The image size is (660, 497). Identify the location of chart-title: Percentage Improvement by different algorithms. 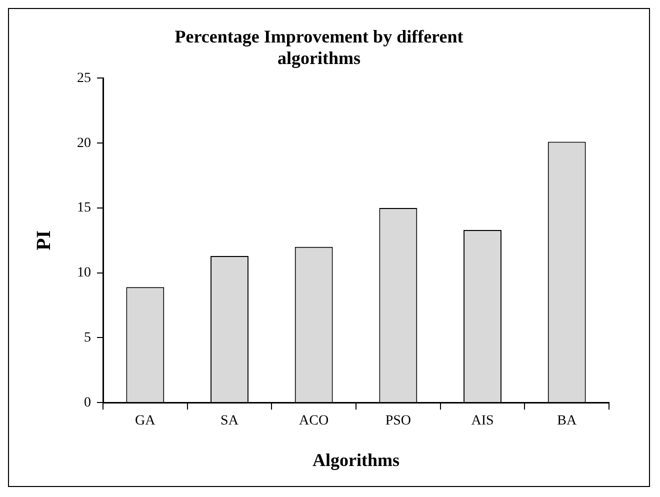
(319, 47).